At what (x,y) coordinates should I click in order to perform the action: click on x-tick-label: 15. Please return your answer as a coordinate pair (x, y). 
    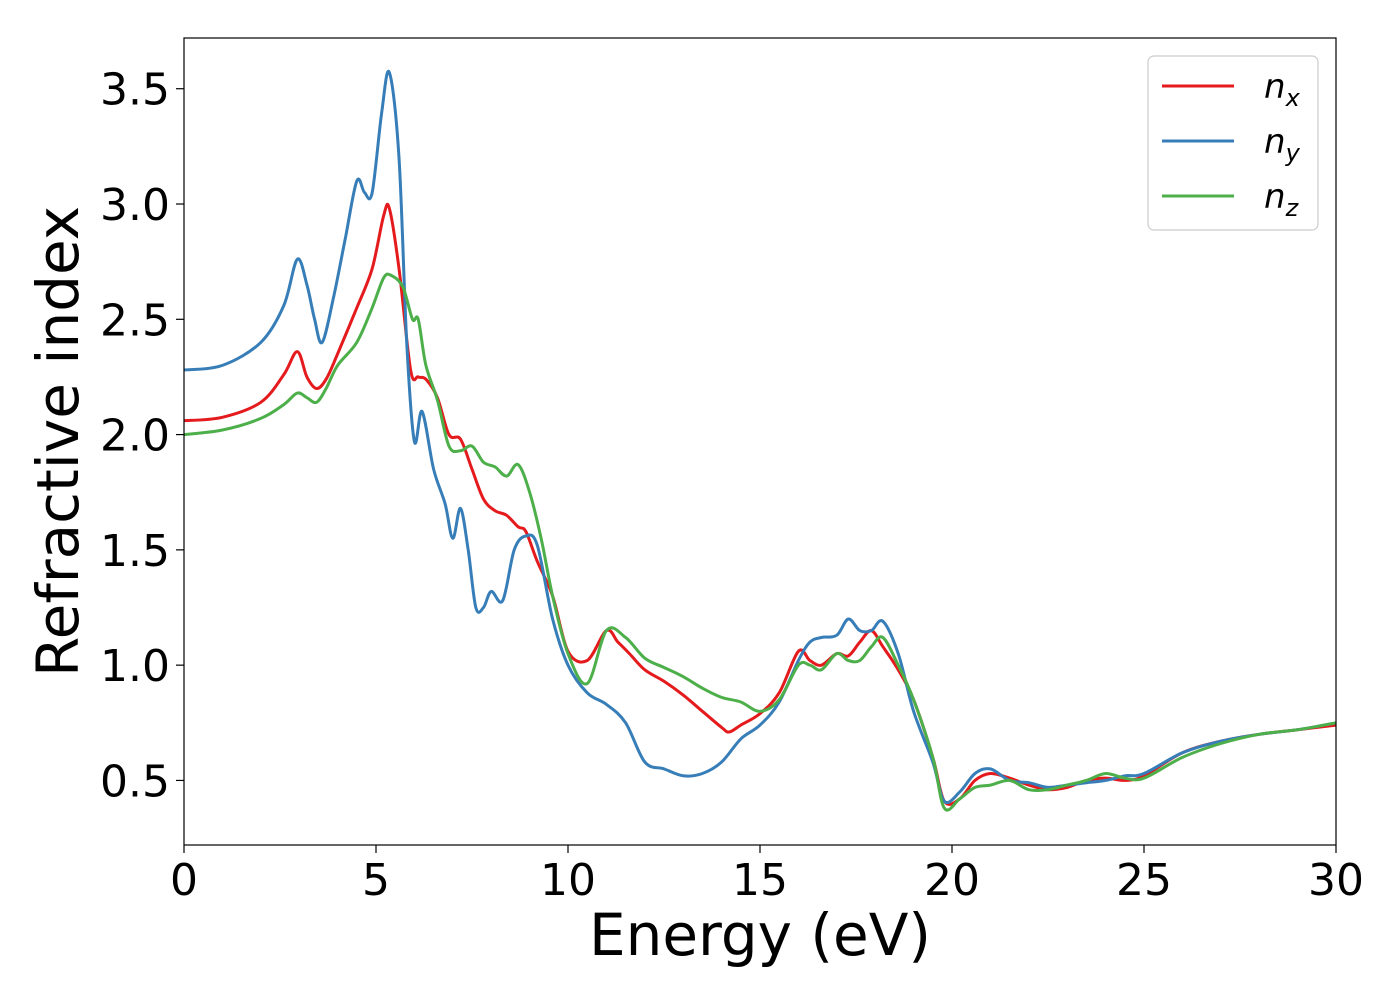
    Looking at the image, I should click on (760, 880).